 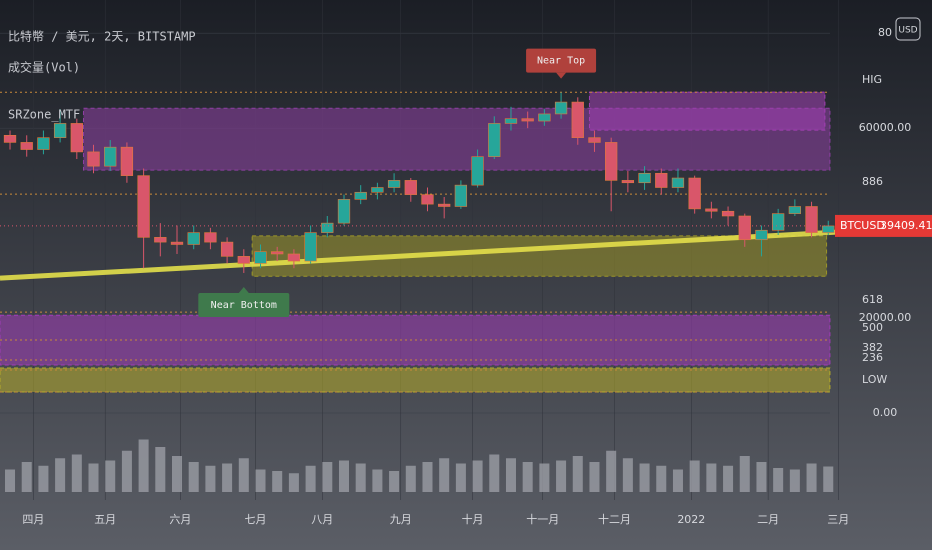 I want to click on x-tick-label: 八月, so click(x=322, y=519).